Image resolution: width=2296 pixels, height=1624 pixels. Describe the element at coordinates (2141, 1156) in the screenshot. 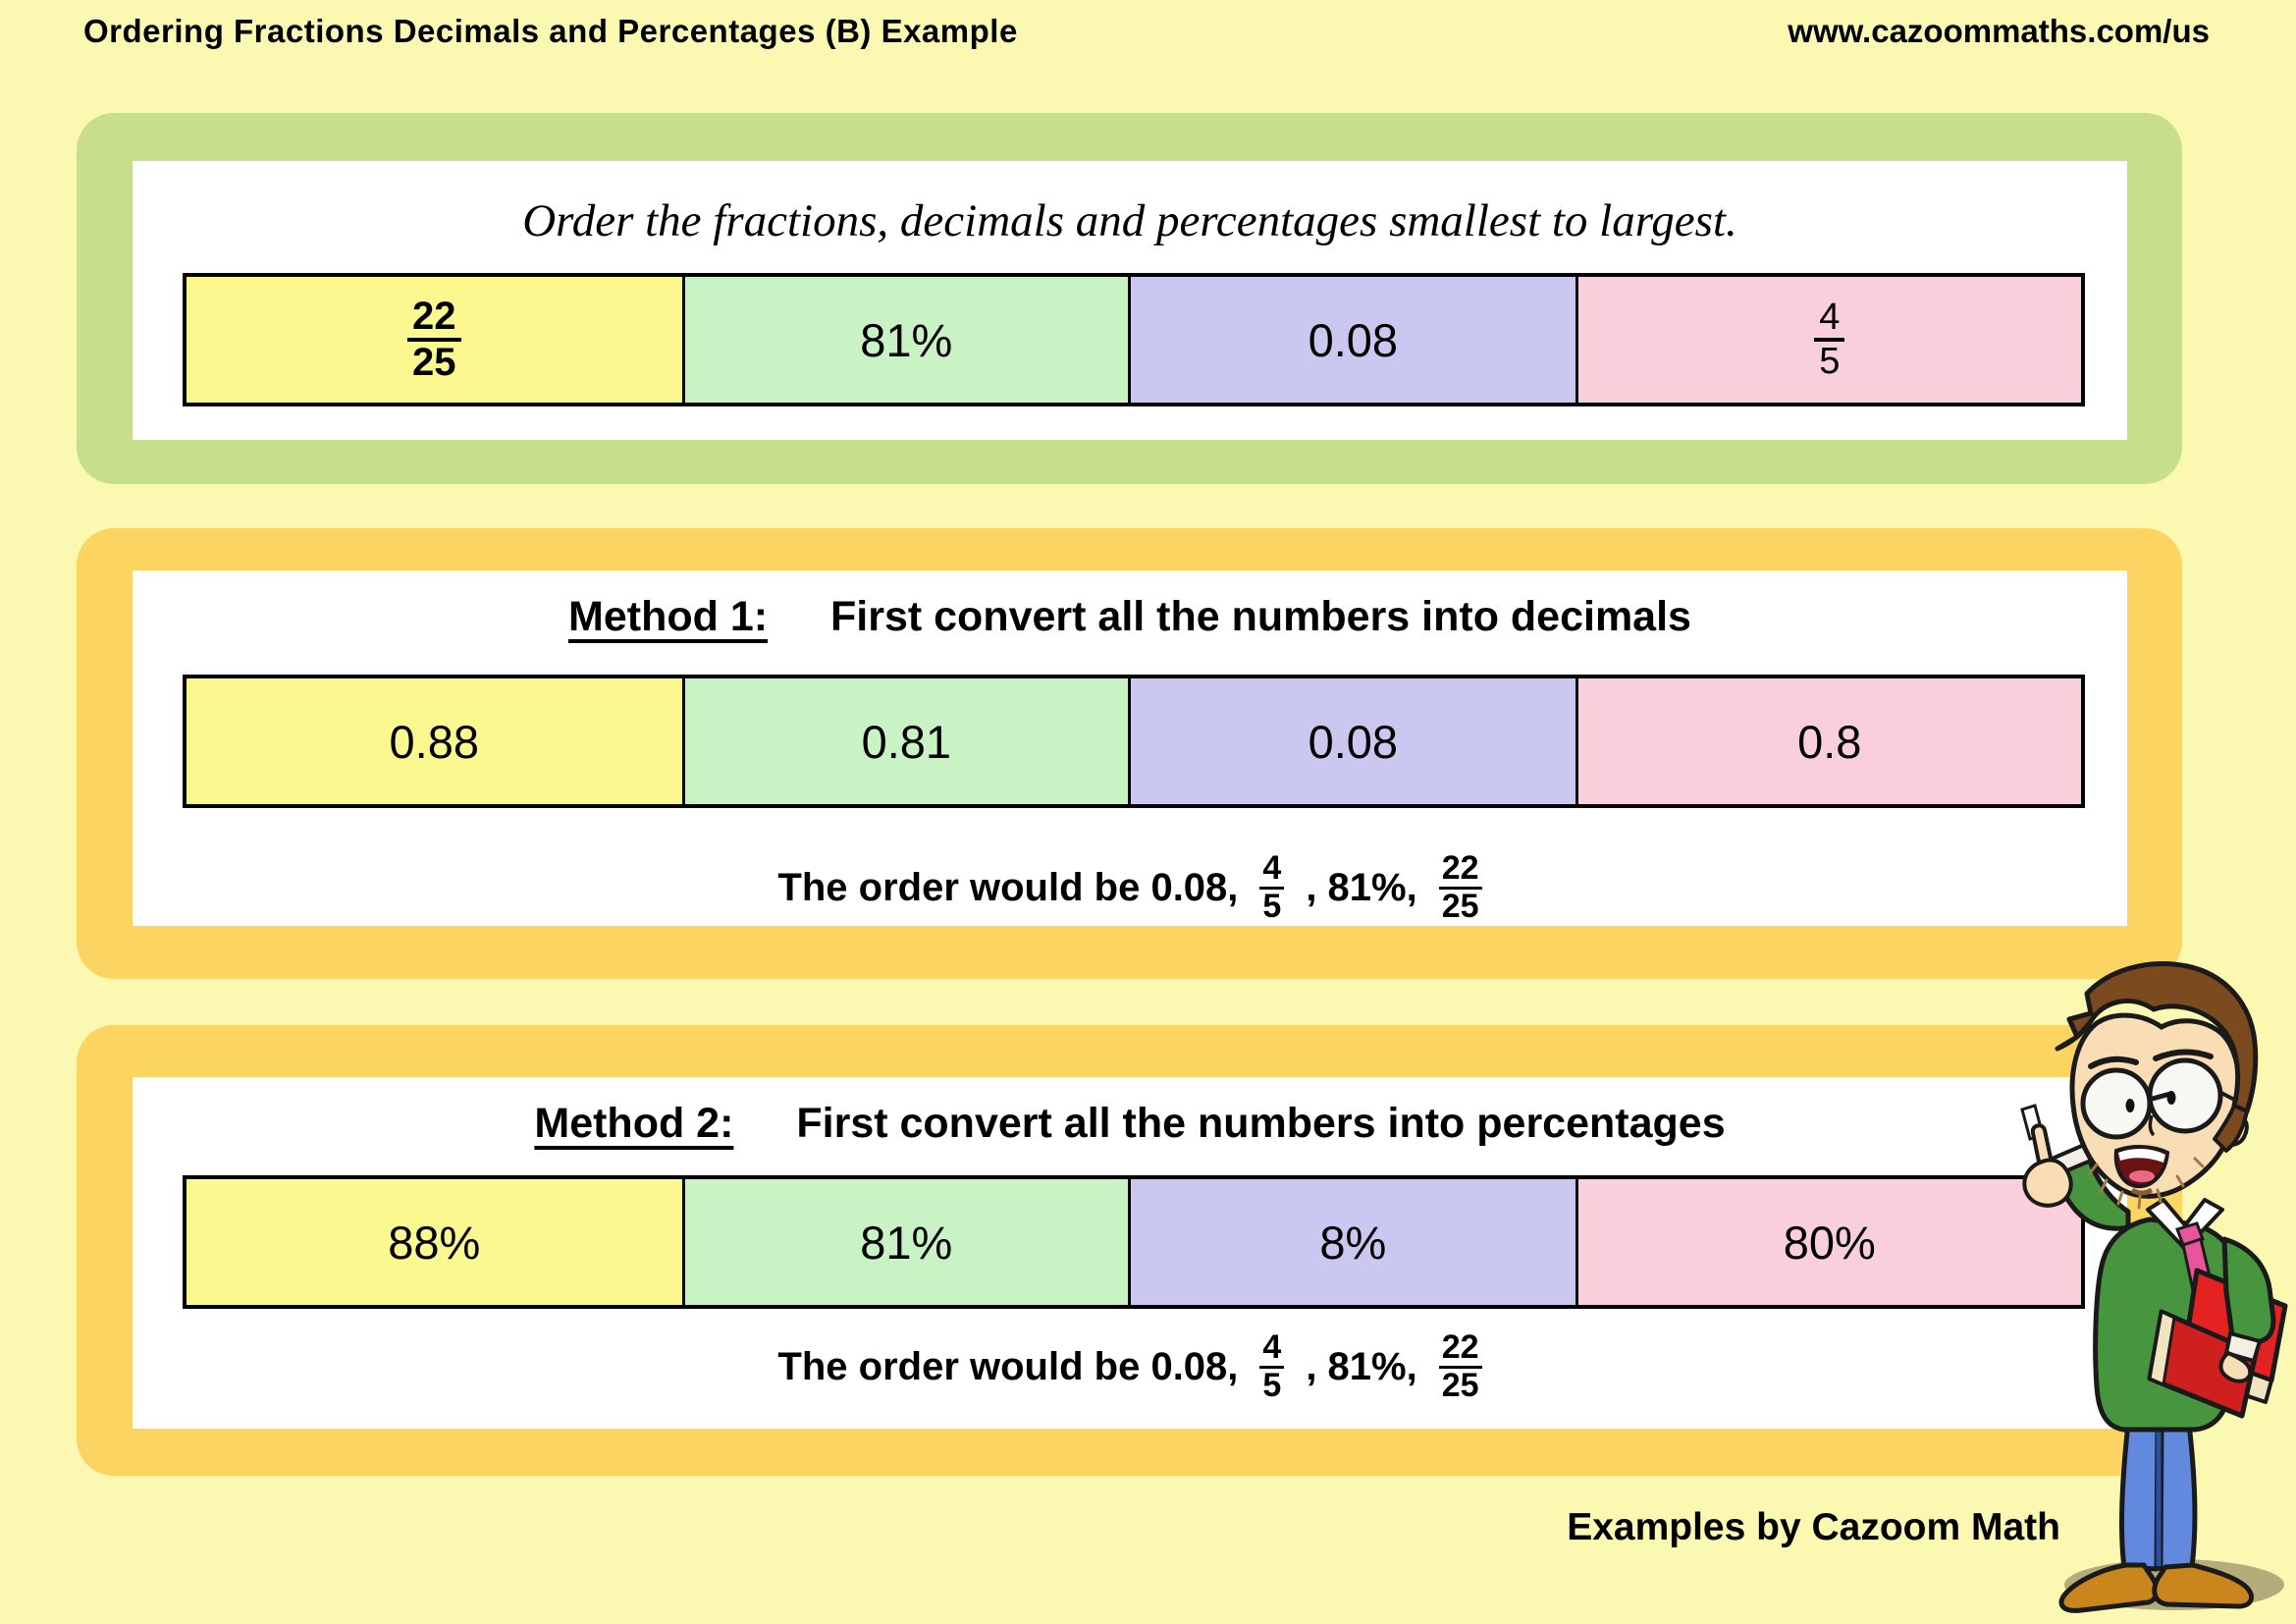

I see `mascot-teeth` at that location.